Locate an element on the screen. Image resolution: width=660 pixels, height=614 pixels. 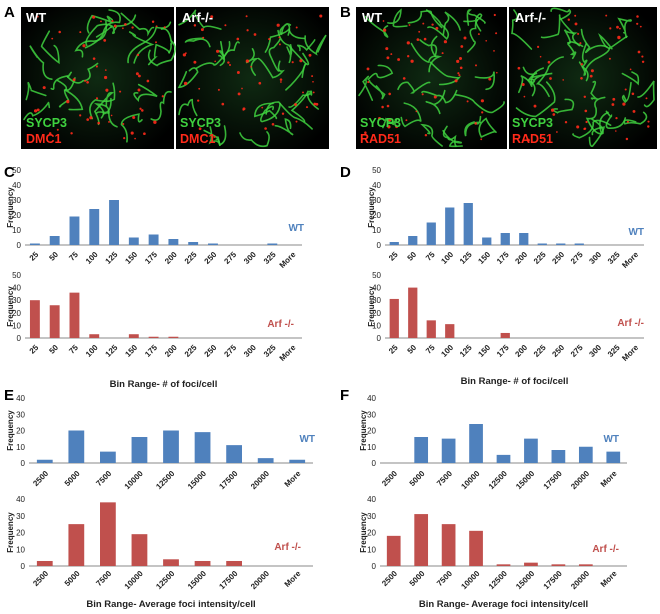
panel-letter-c: C is located at coordinates (9, 172).